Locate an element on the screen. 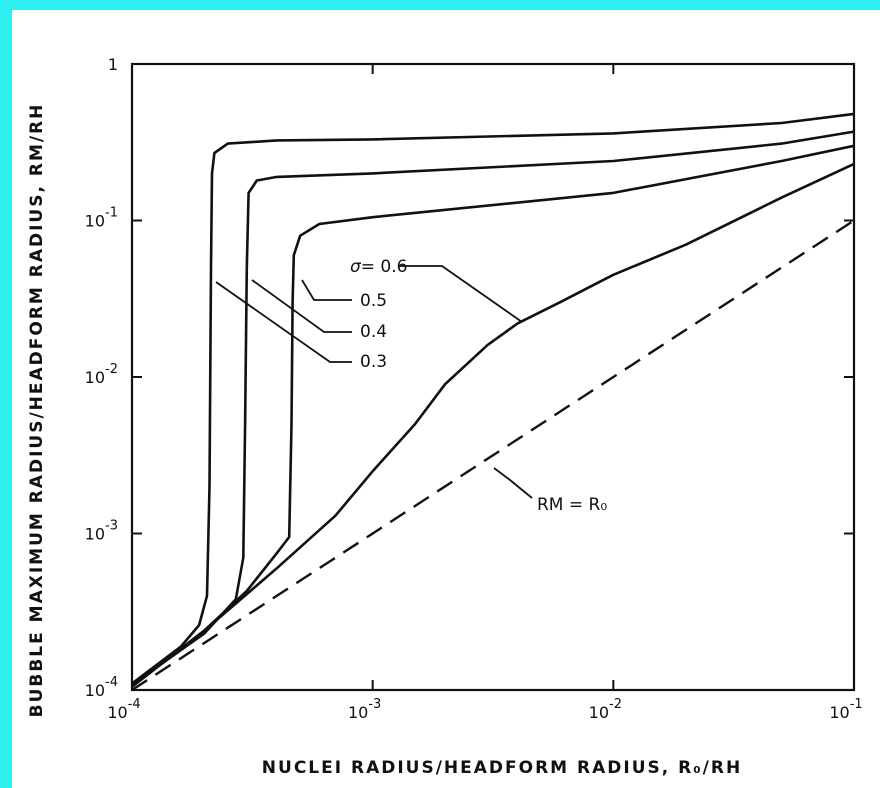  x-tick-label: 10⁻³ is located at coordinates (364, 709).